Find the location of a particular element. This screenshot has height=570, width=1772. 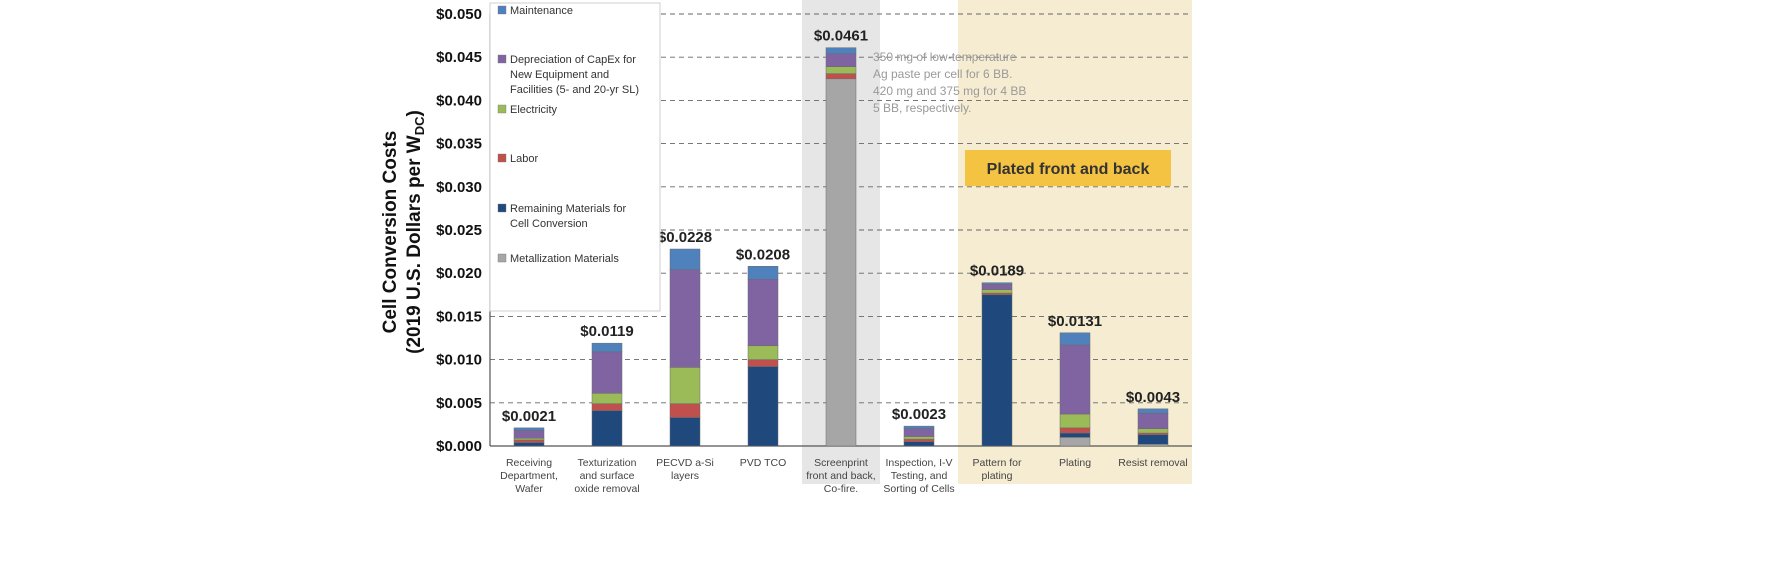

bar-total-label: $0.0228 is located at coordinates (685, 237).